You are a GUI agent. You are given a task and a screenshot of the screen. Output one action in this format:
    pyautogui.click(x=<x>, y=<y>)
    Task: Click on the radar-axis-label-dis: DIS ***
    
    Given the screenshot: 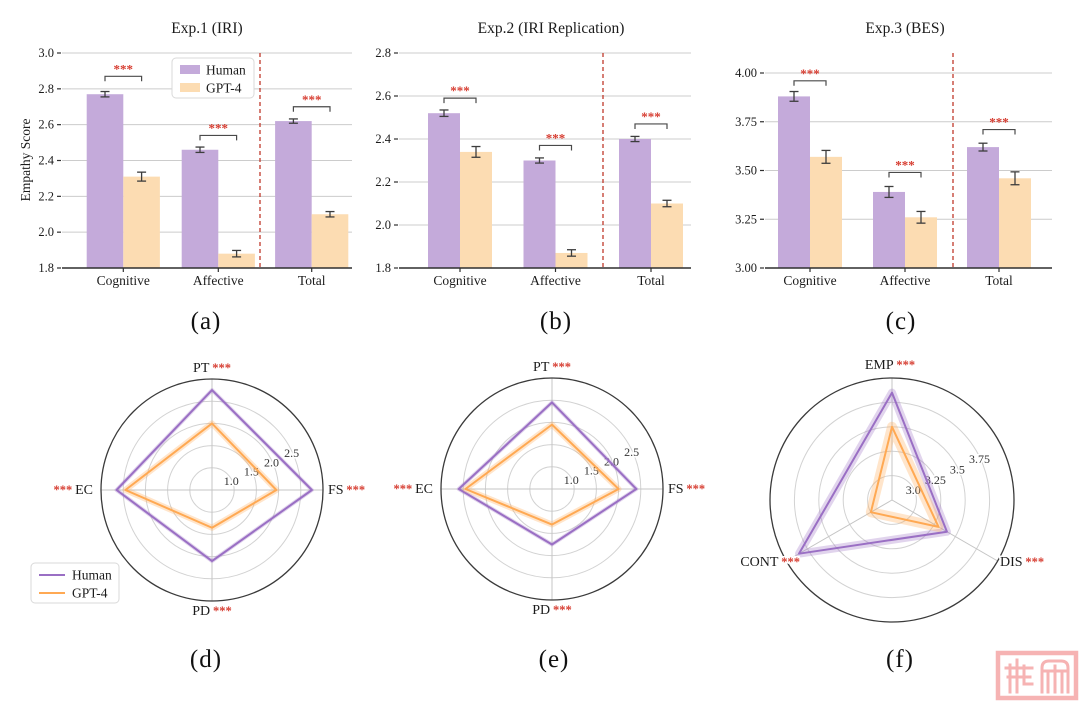 What is the action you would take?
    pyautogui.click(x=1022, y=562)
    